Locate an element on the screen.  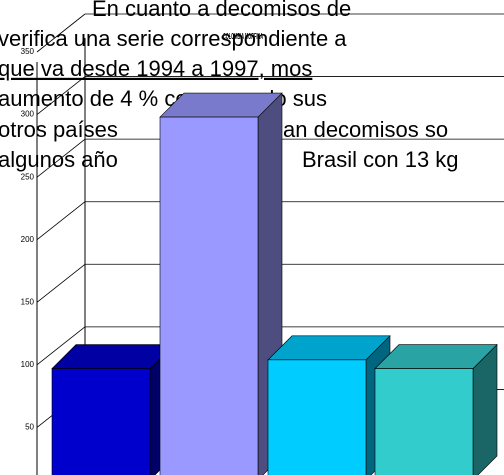
y-tick-label: 350 is located at coordinates (28, 51).